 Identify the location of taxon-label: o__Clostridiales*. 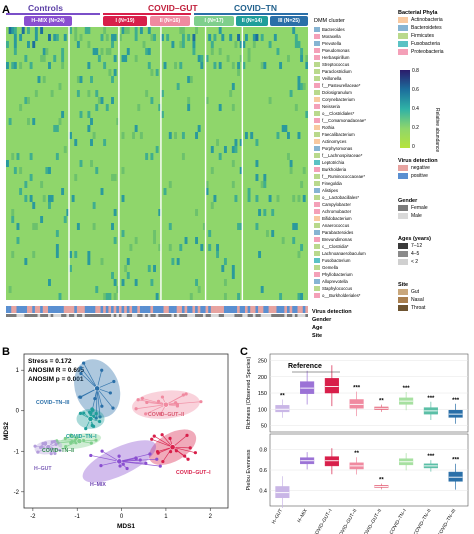
(334, 114).